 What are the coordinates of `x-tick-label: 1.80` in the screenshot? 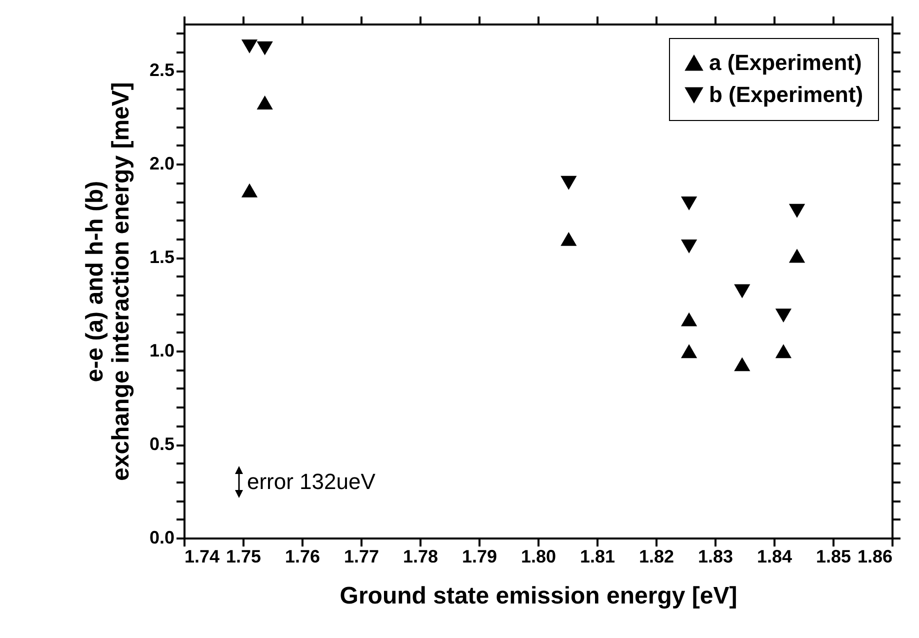 It's located at (538, 556).